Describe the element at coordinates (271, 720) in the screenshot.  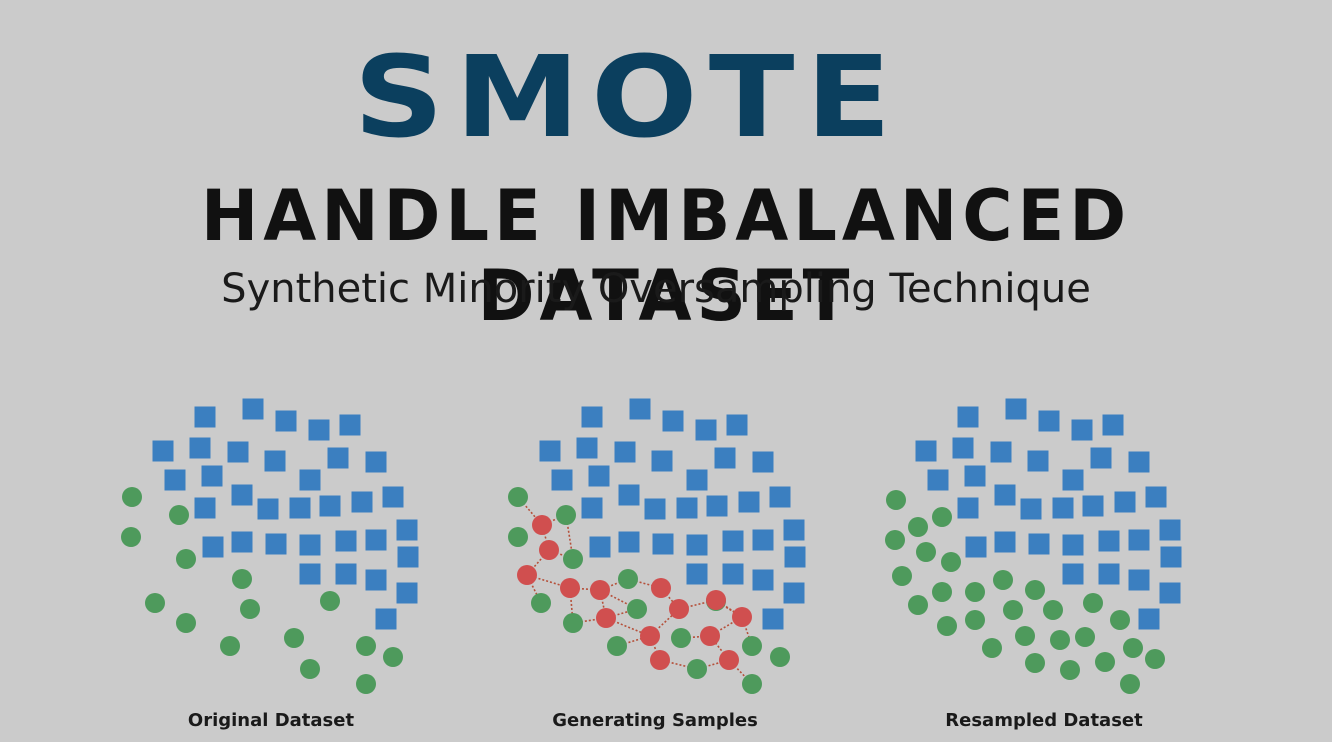
I see `panel-label-original: Original Dataset` at that location.